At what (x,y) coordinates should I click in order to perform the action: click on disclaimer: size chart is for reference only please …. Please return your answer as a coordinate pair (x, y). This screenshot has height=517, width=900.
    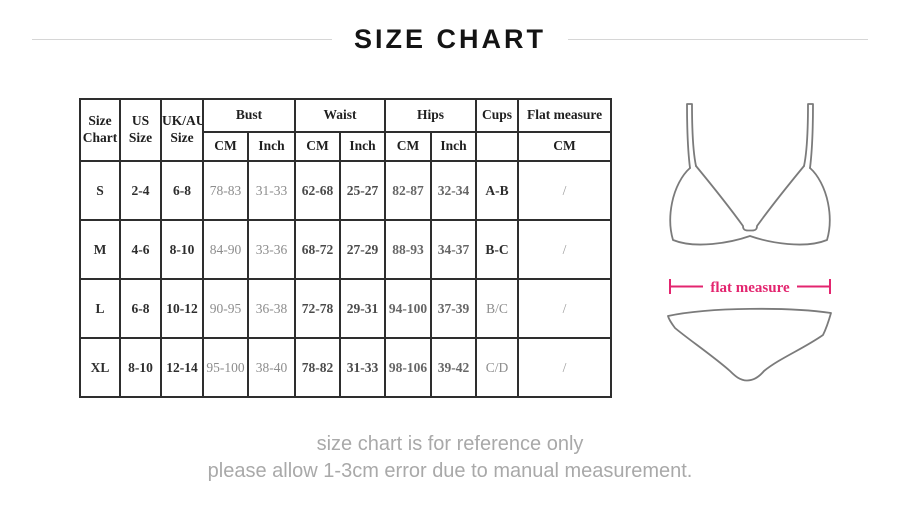
    Looking at the image, I should click on (450, 458).